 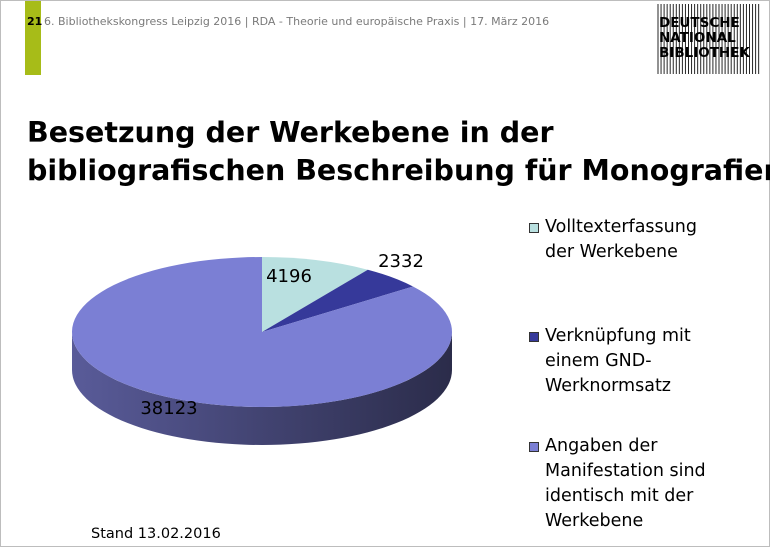 What do you see at coordinates (611, 252) in the screenshot?
I see `legend-label-0-1: der Werkebene` at bounding box center [611, 252].